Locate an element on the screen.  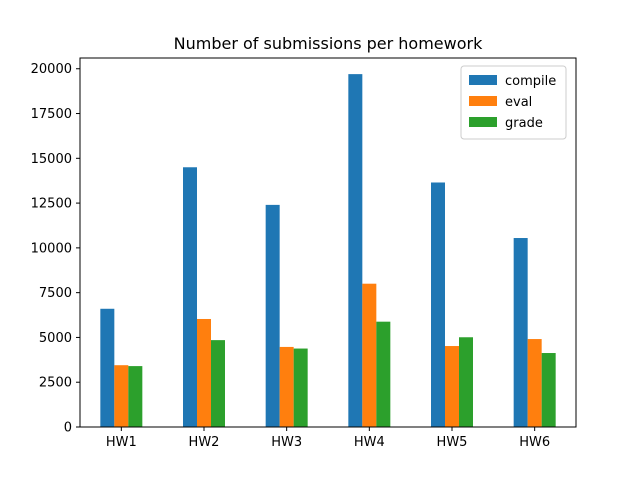
bar-grade-hw2 is located at coordinates (218, 383).